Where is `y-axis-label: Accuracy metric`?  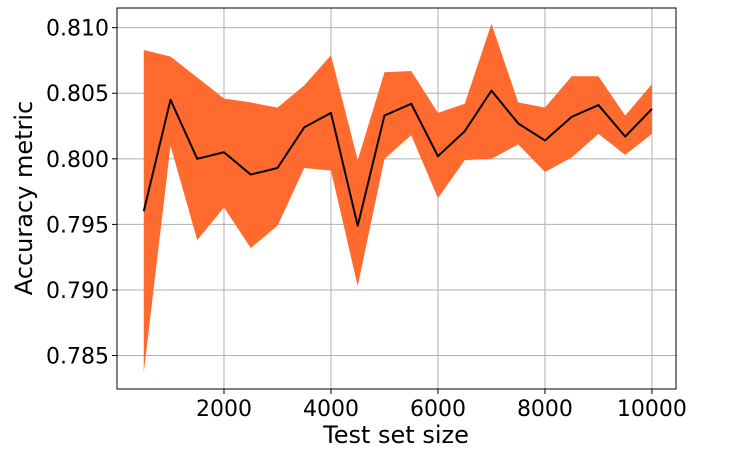
y-axis-label: Accuracy metric is located at coordinates (24, 198).